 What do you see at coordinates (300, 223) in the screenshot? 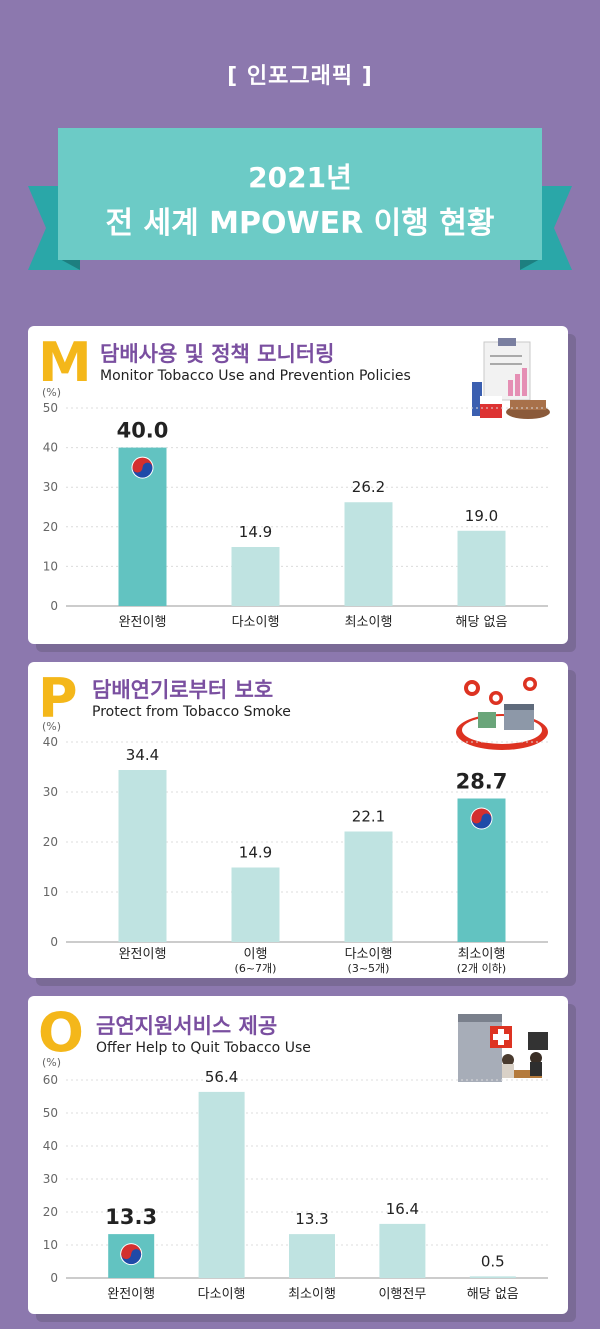
I see `title-main: 전 세계 MPOWER 이행 현황` at bounding box center [300, 223].